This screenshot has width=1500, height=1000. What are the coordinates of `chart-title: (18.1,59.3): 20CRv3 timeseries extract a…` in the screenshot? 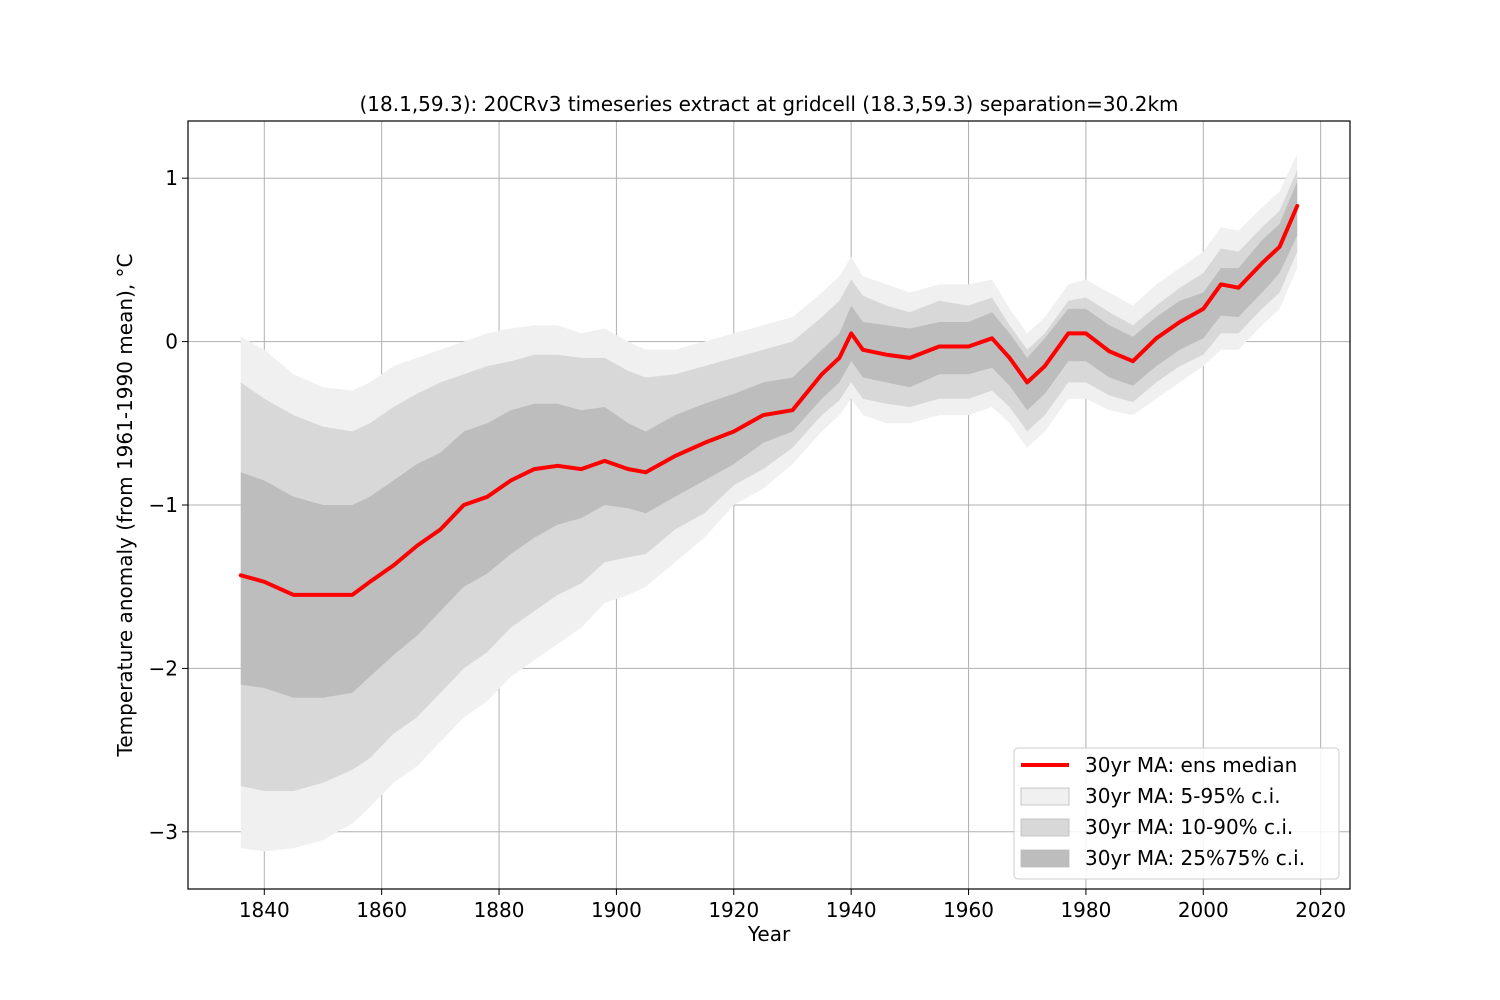 It's located at (768, 104).